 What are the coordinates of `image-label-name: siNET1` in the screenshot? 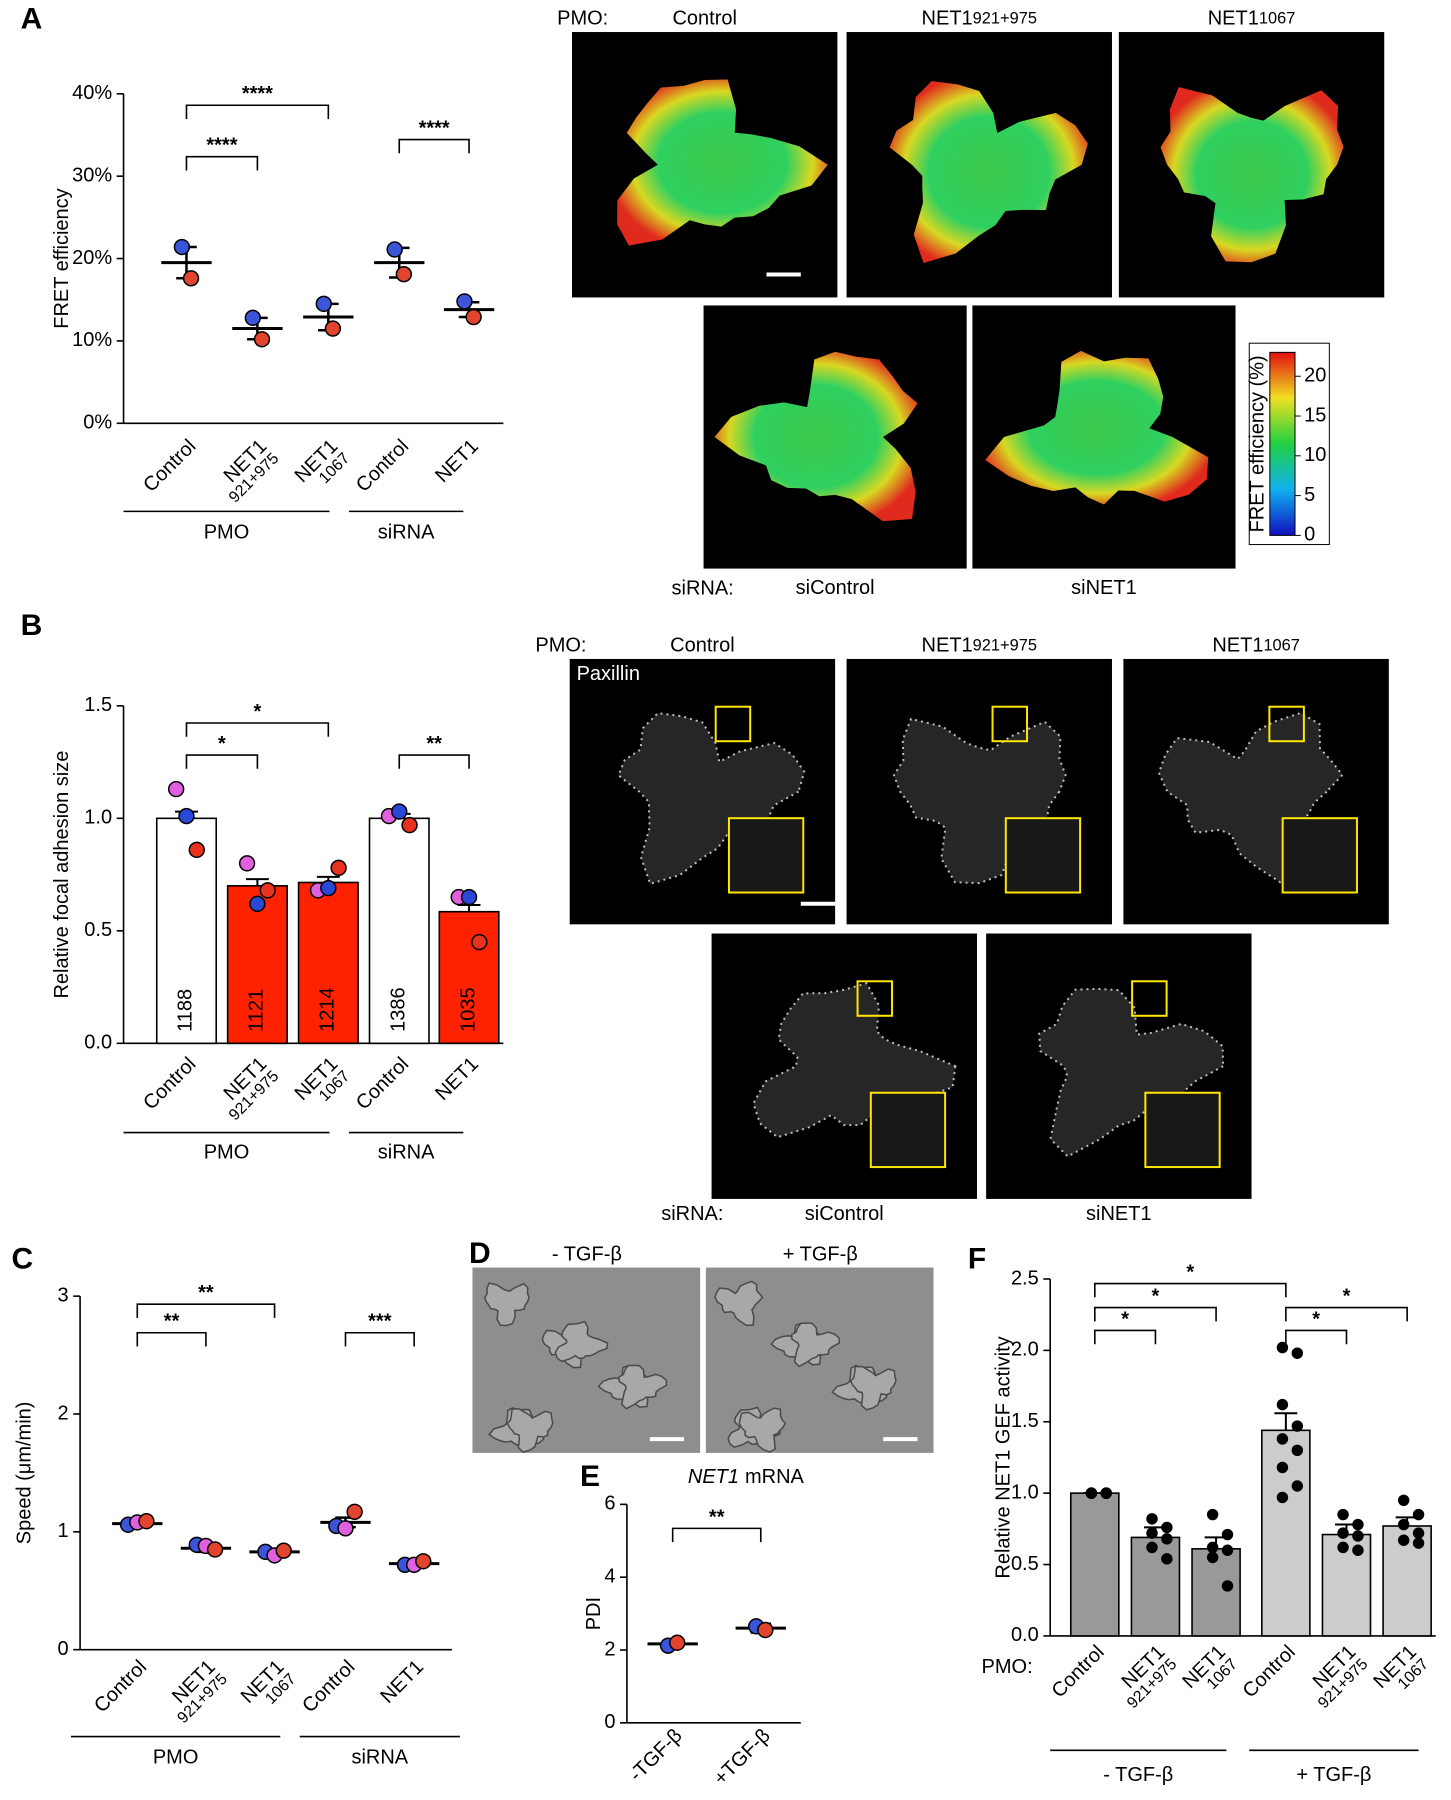 It's located at (1104, 588).